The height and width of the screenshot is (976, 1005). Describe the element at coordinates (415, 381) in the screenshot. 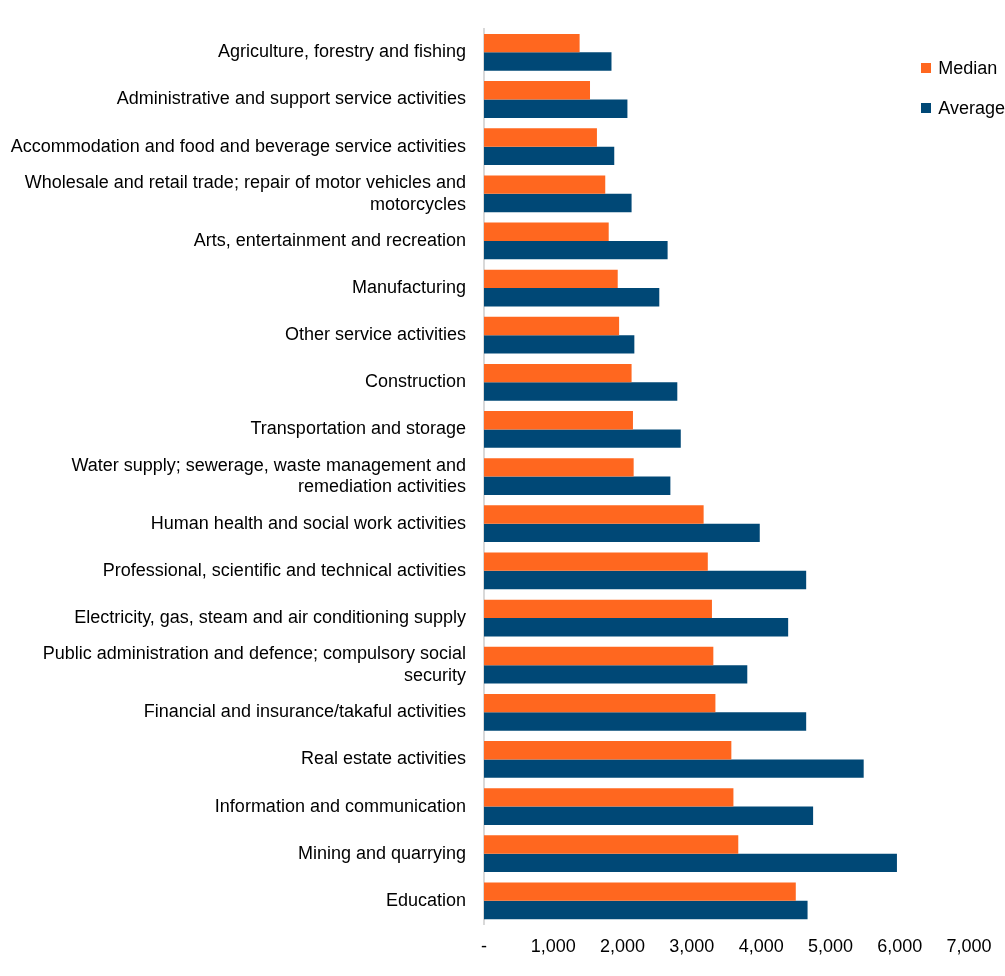

I see `y-tick-label: Construction` at that location.